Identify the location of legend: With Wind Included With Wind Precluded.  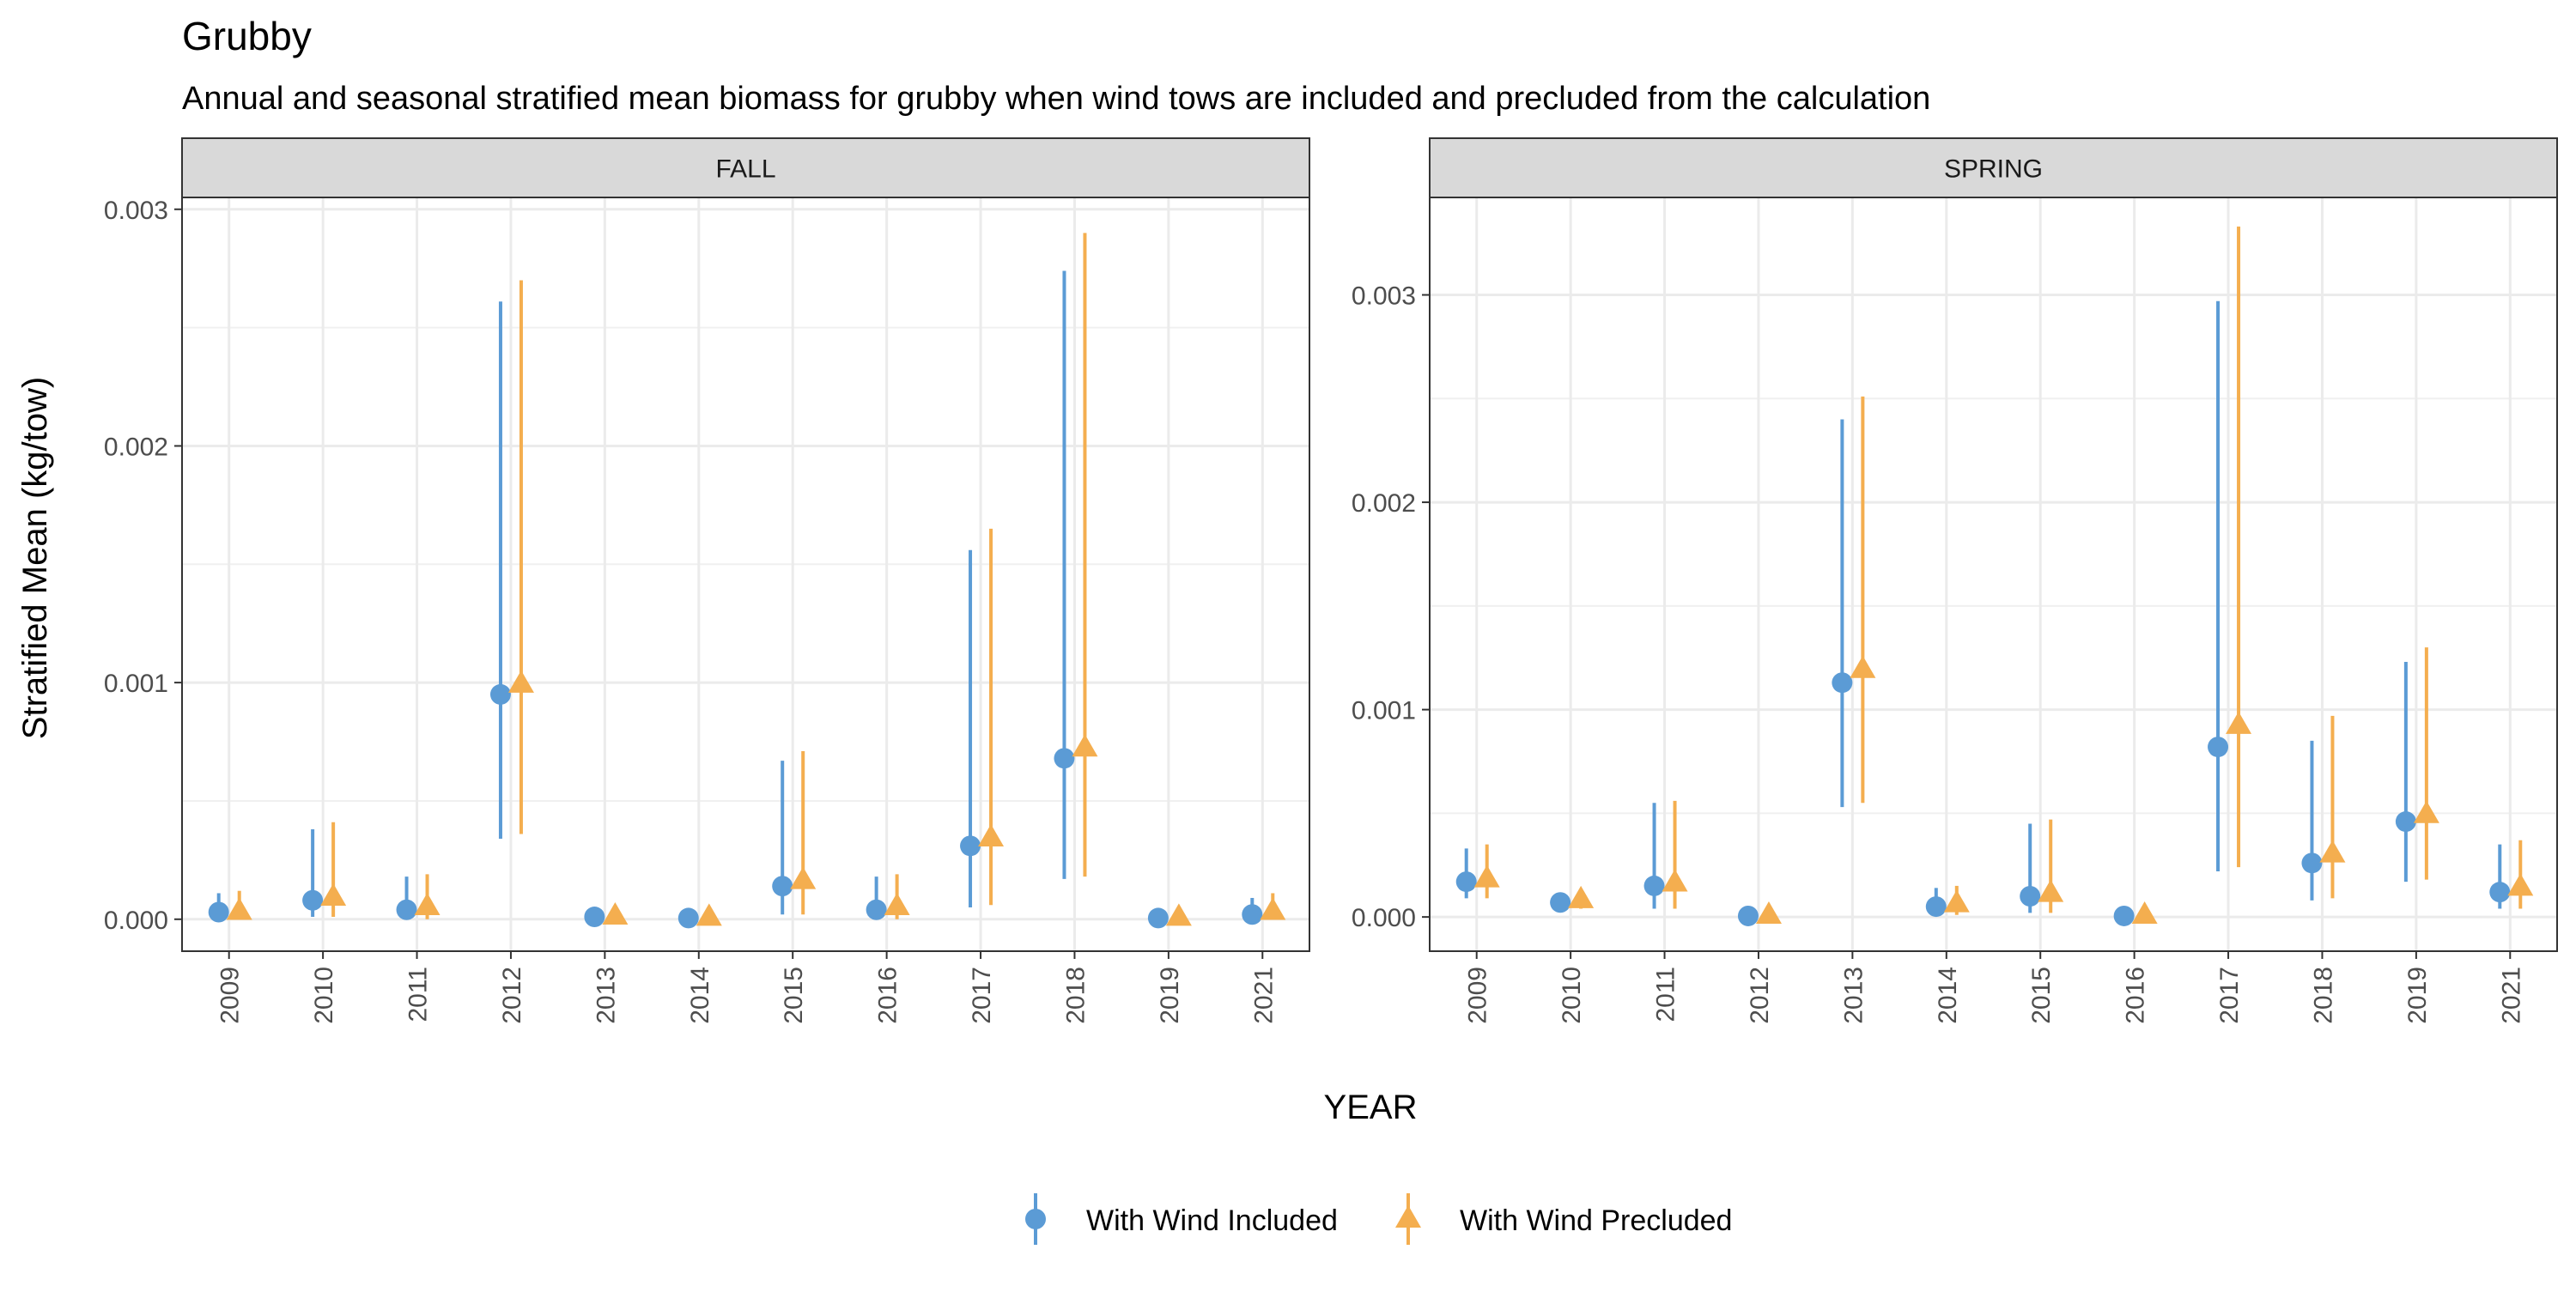
(1378, 1219).